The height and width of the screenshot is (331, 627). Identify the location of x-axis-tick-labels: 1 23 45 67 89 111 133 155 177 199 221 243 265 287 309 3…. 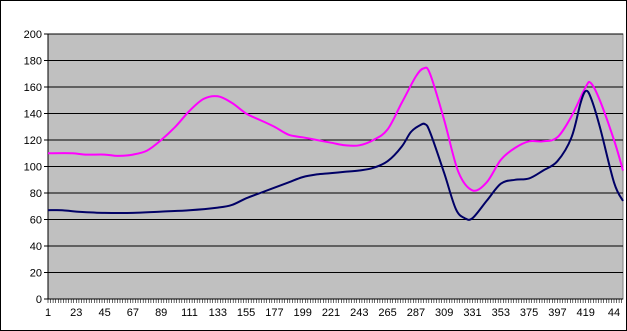
(332, 313).